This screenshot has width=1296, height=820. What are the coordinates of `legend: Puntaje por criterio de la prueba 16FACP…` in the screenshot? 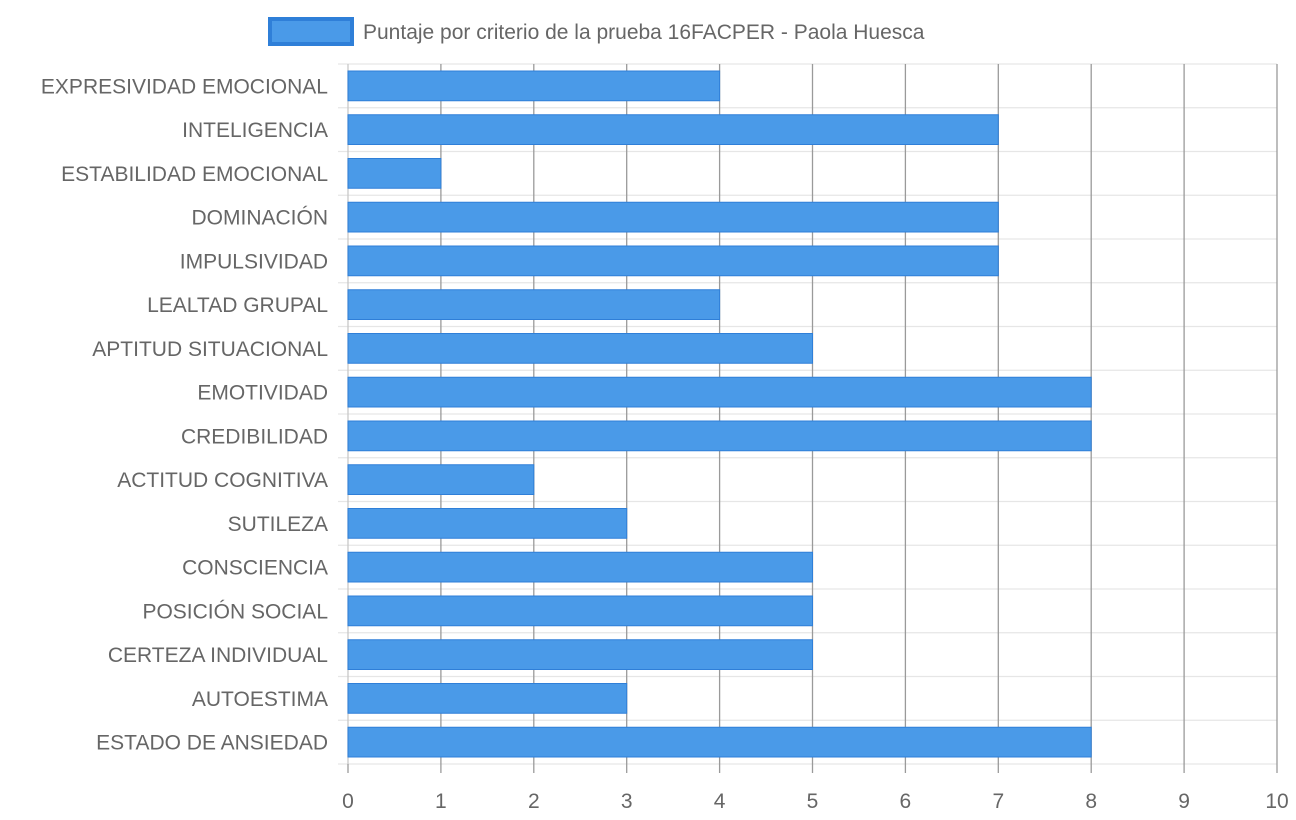 It's located at (596, 31).